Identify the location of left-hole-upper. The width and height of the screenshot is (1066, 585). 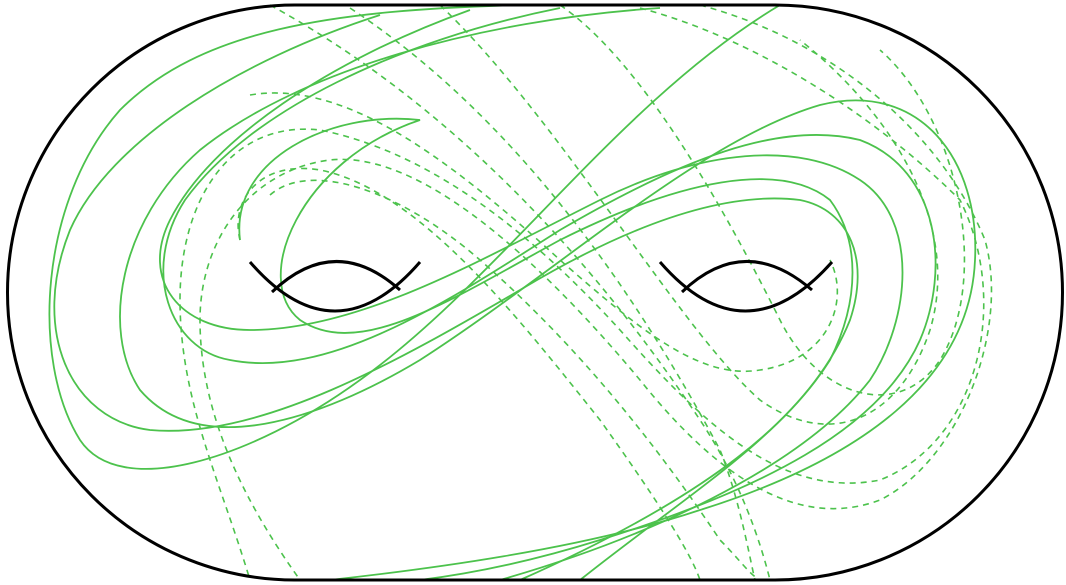
(335, 277).